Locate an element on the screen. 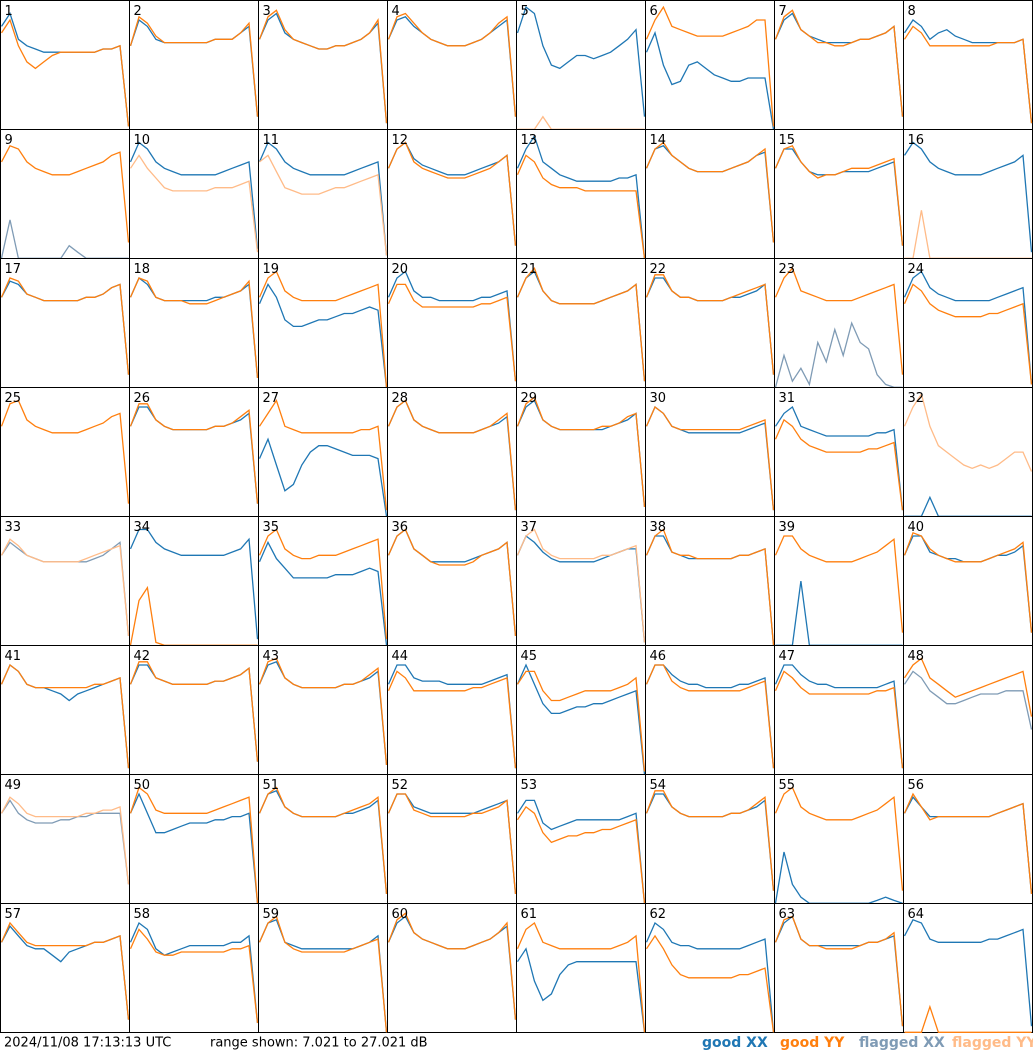 This screenshot has width=1033, height=1053. panel: 30 is located at coordinates (710, 452).